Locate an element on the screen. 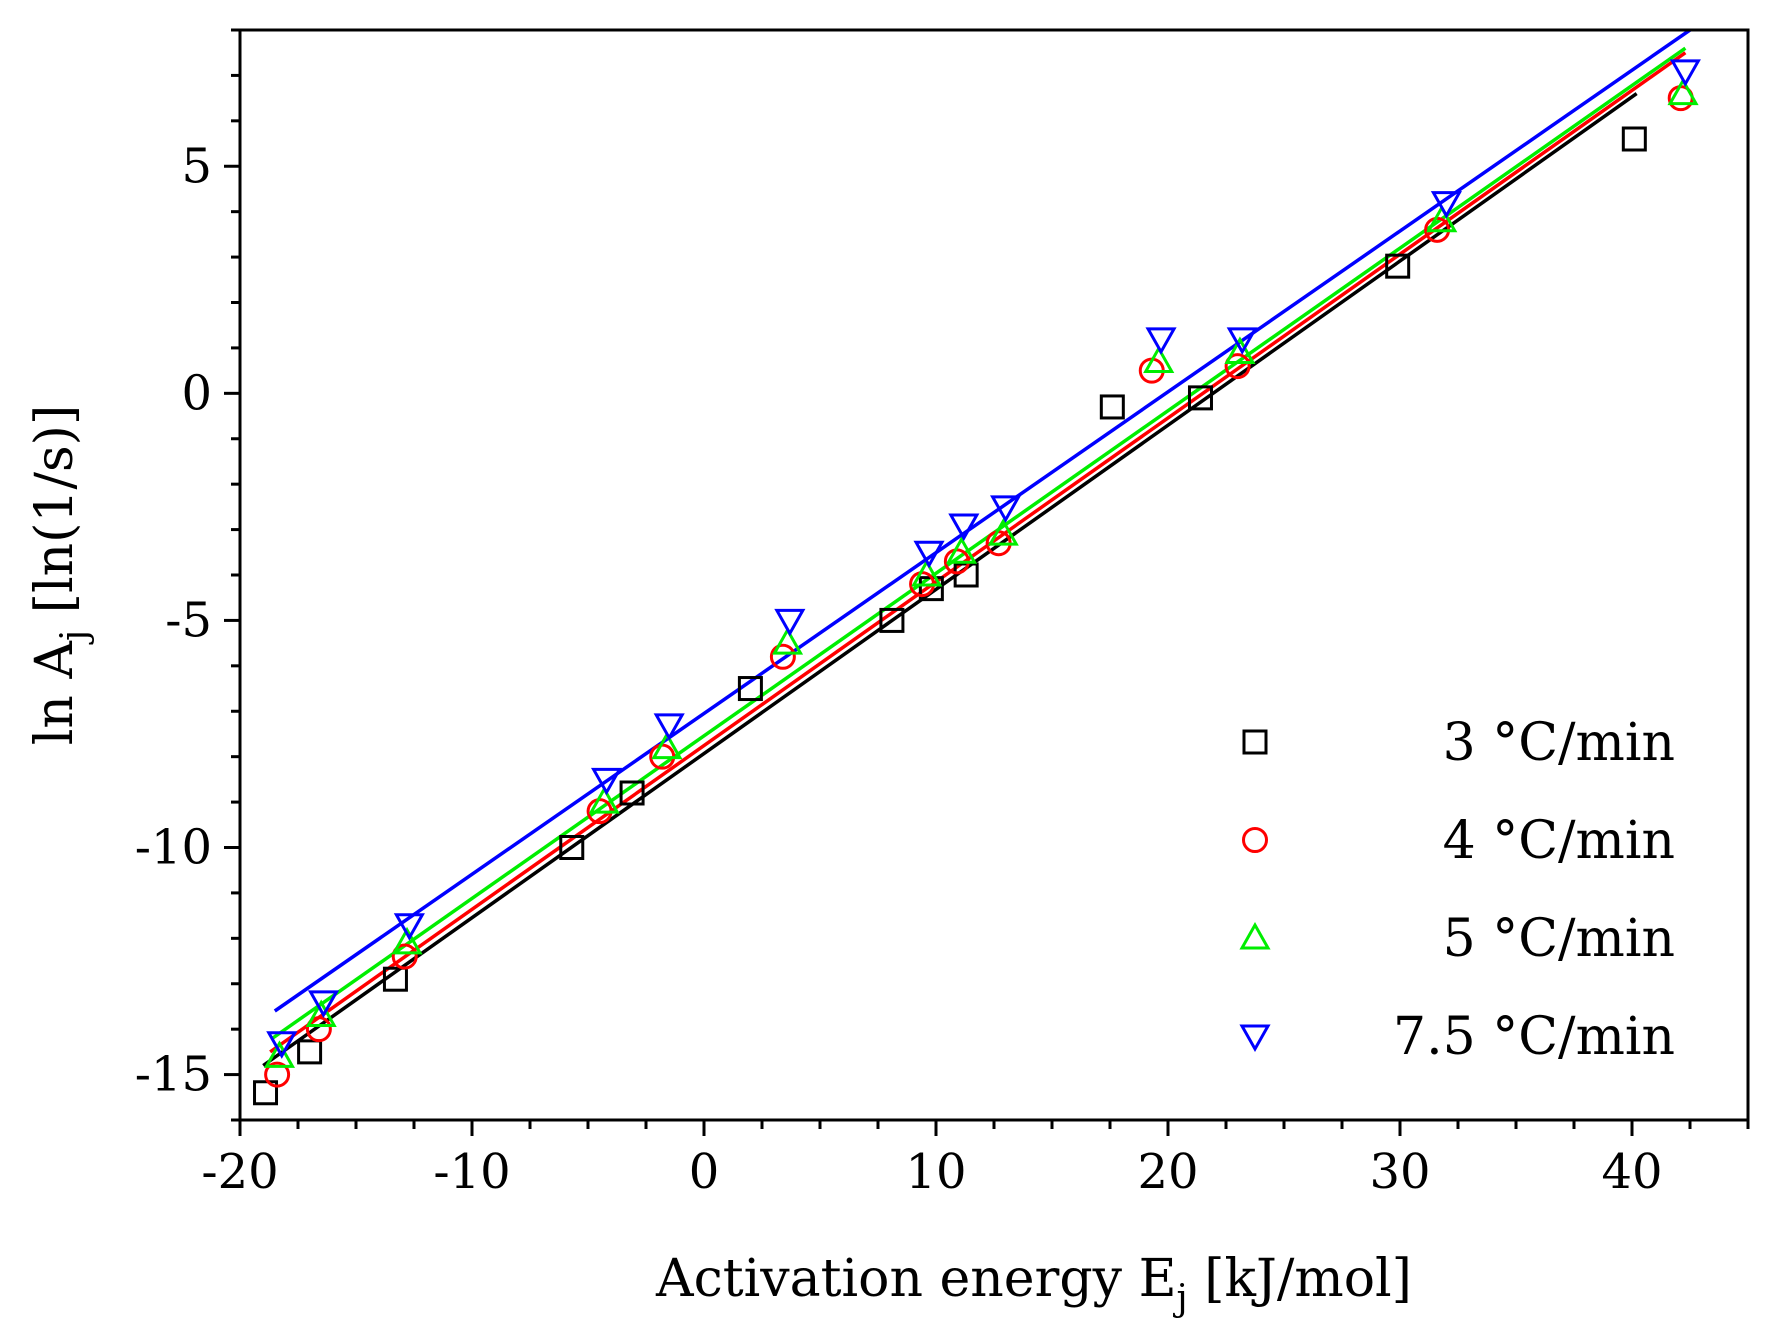  x-tick-label: -10 is located at coordinates (471, 1172).